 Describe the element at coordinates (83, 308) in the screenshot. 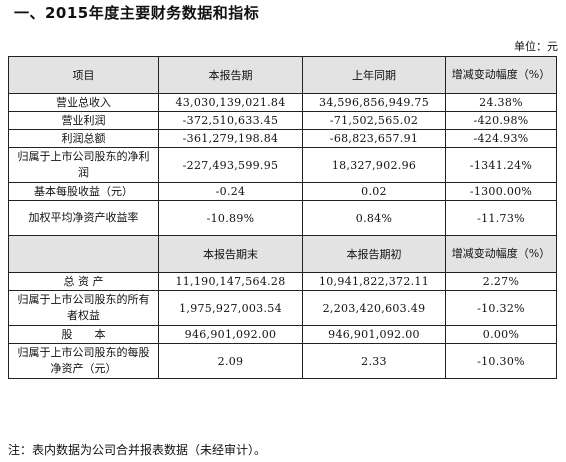

I see `row-label: 归属于上市公司股东的所有者权益` at that location.